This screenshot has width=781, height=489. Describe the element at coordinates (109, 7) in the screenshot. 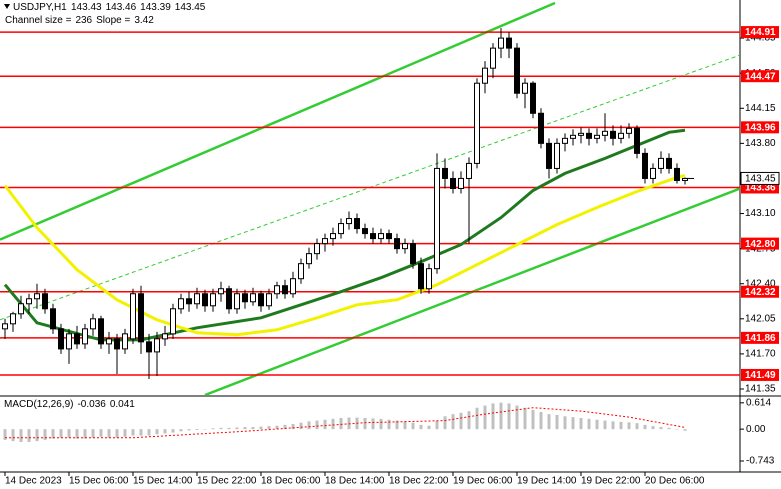

I see `chart-header: USDJPY,H1 143.43 143.46 143.39 143.45` at that location.